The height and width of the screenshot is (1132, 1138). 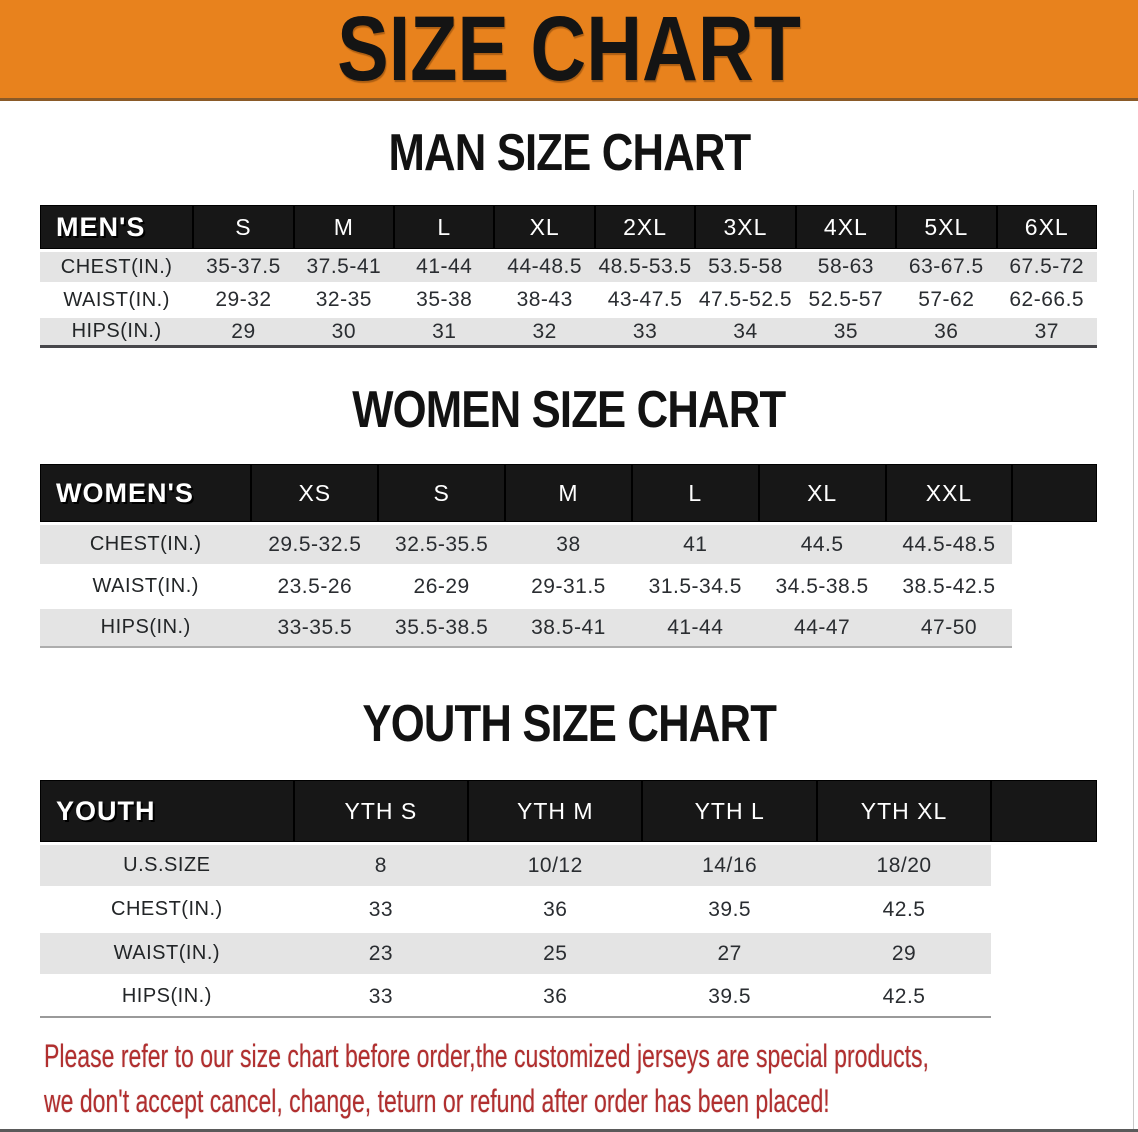 I want to click on size-value: 30, so click(x=344, y=331).